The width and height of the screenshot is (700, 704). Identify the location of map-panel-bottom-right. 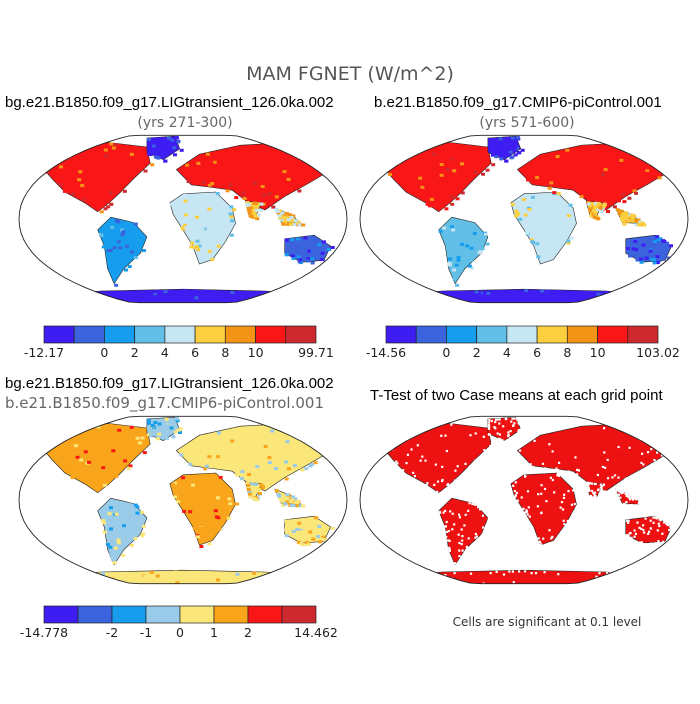
(524, 500).